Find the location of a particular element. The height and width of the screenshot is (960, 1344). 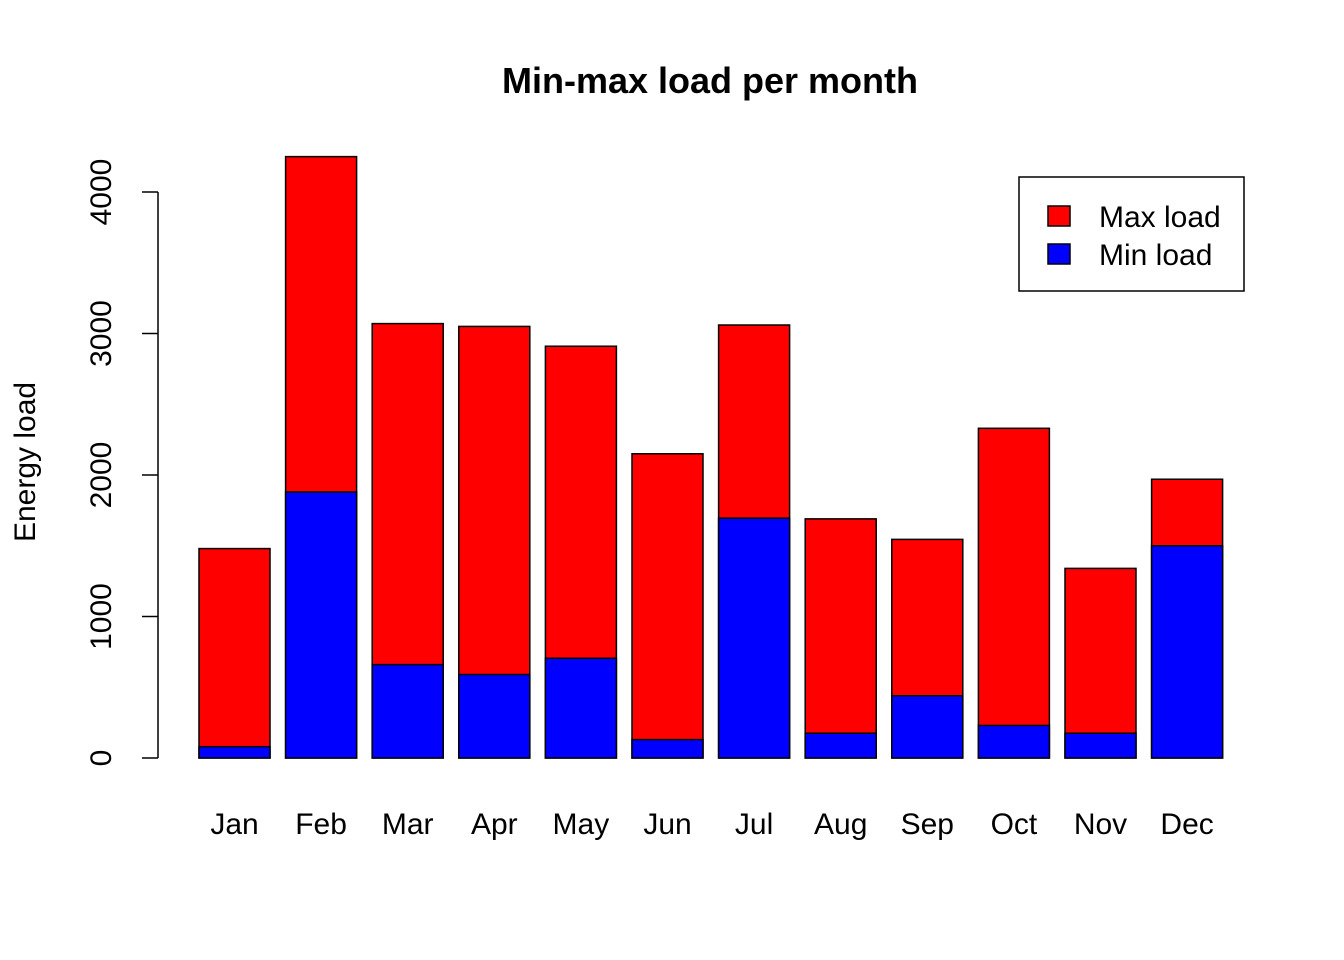

legend-box is located at coordinates (1131, 234).